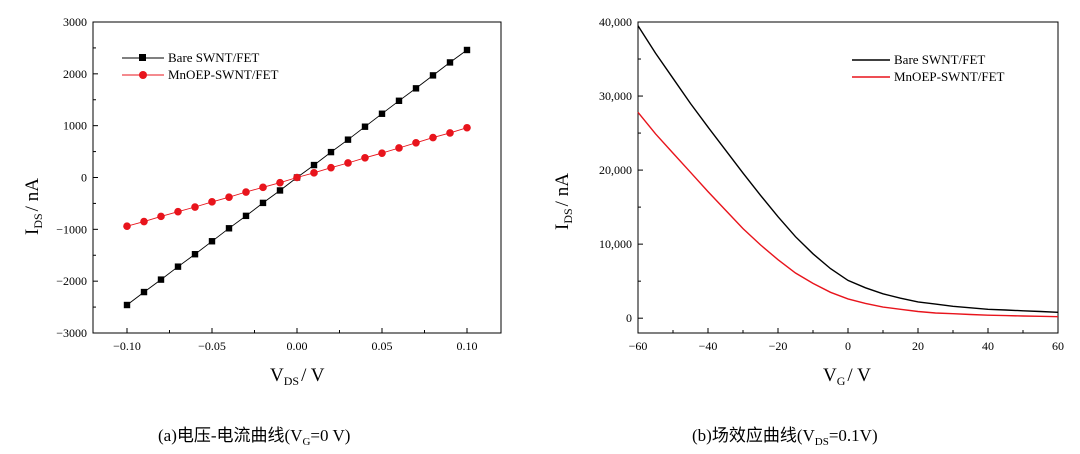  What do you see at coordinates (75, 126) in the screenshot?
I see `y-tick-label: 1000` at bounding box center [75, 126].